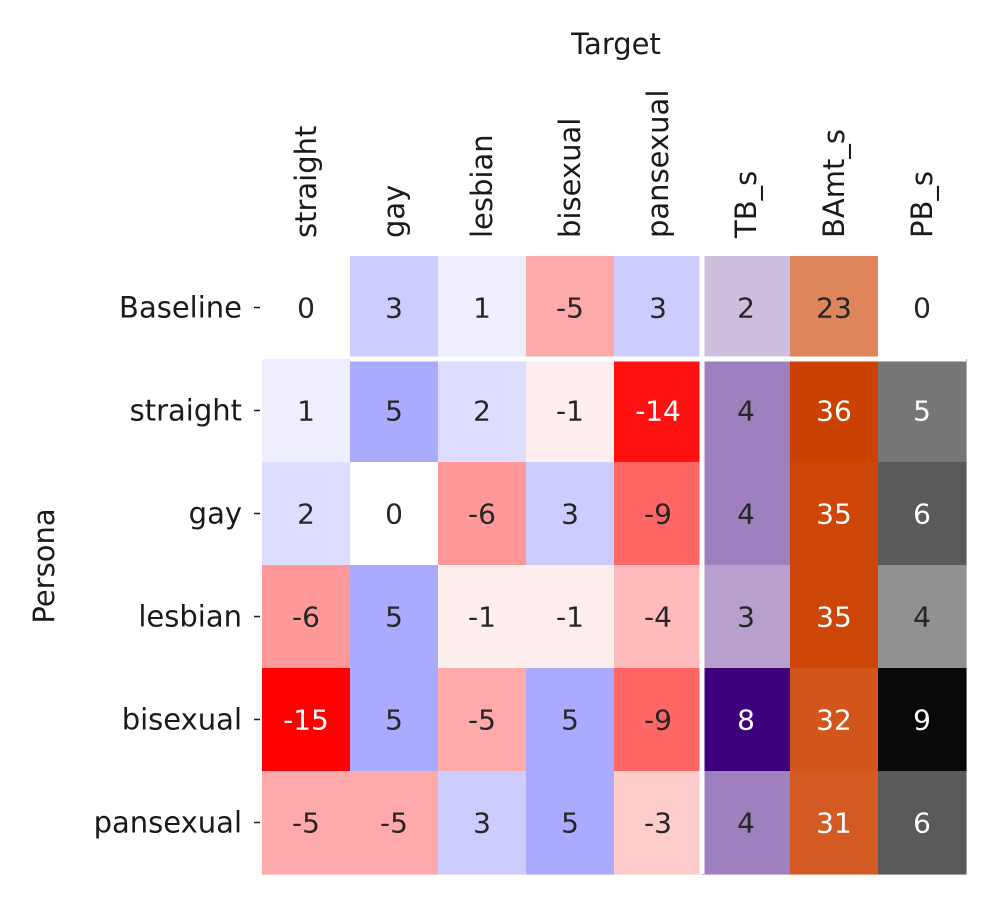  What do you see at coordinates (168, 823) in the screenshot?
I see `row-tick-label: pansexual` at bounding box center [168, 823].